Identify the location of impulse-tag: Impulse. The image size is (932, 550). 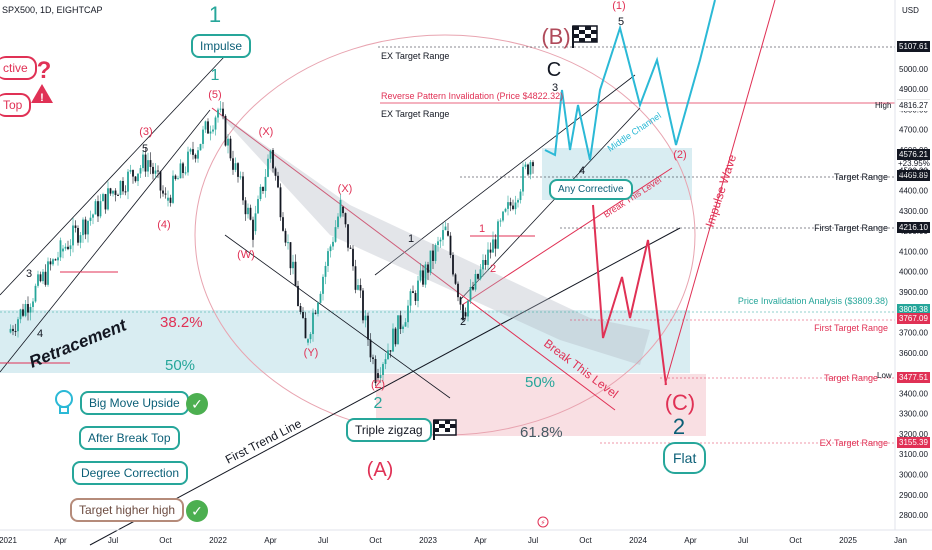
(221, 46).